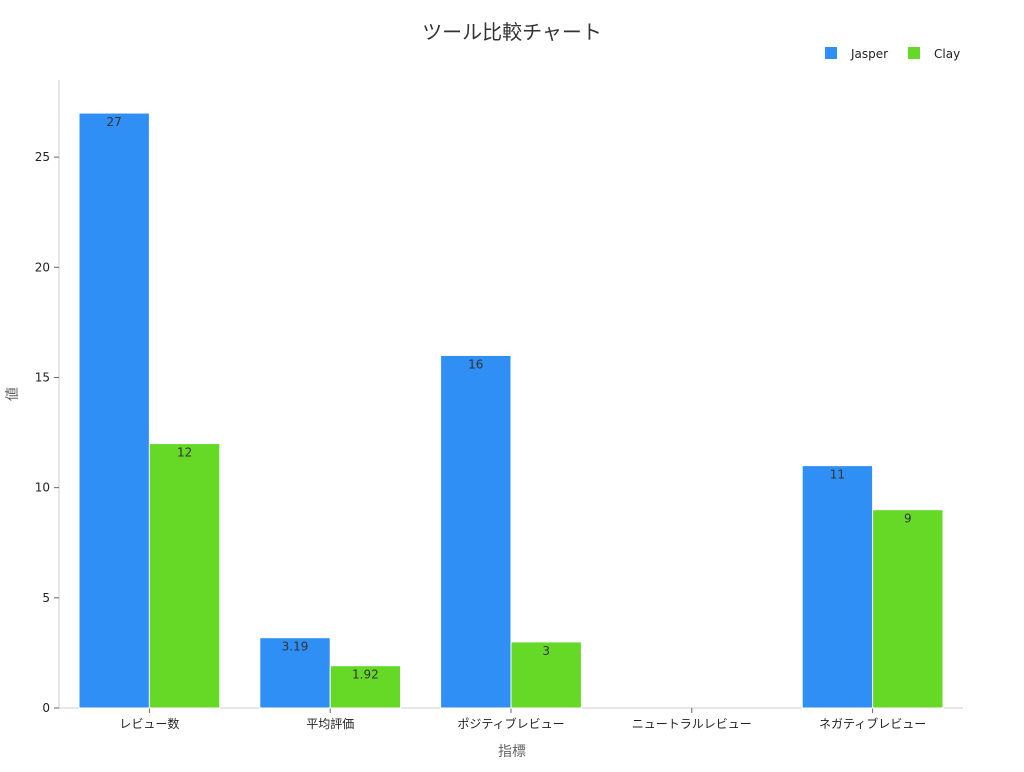  I want to click on legend-swatch-jasper, so click(831, 53).